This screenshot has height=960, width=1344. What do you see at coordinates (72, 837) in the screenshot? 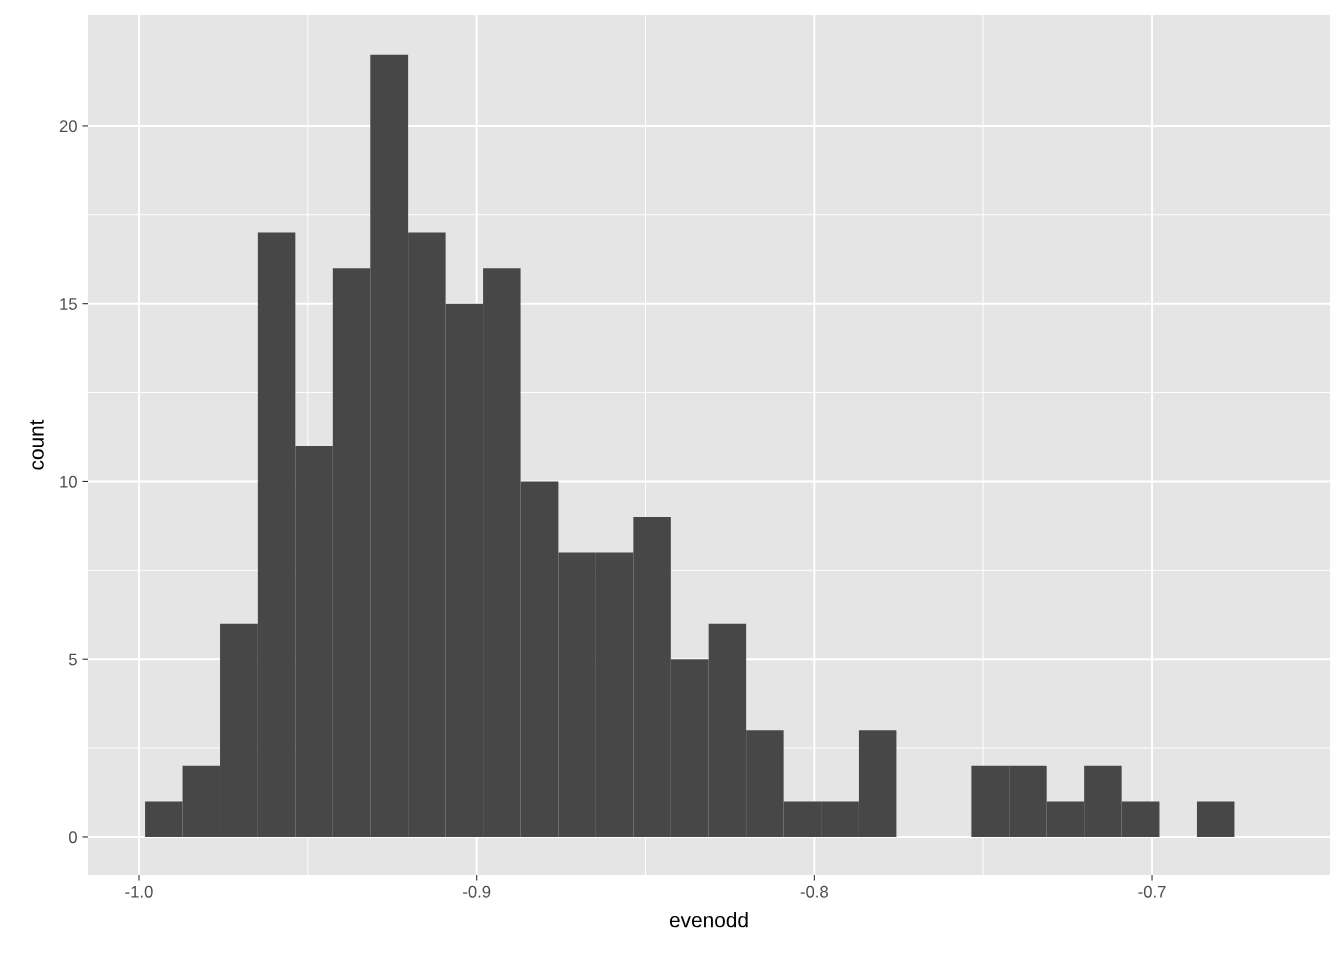
I see `y-tick-label: 0` at bounding box center [72, 837].